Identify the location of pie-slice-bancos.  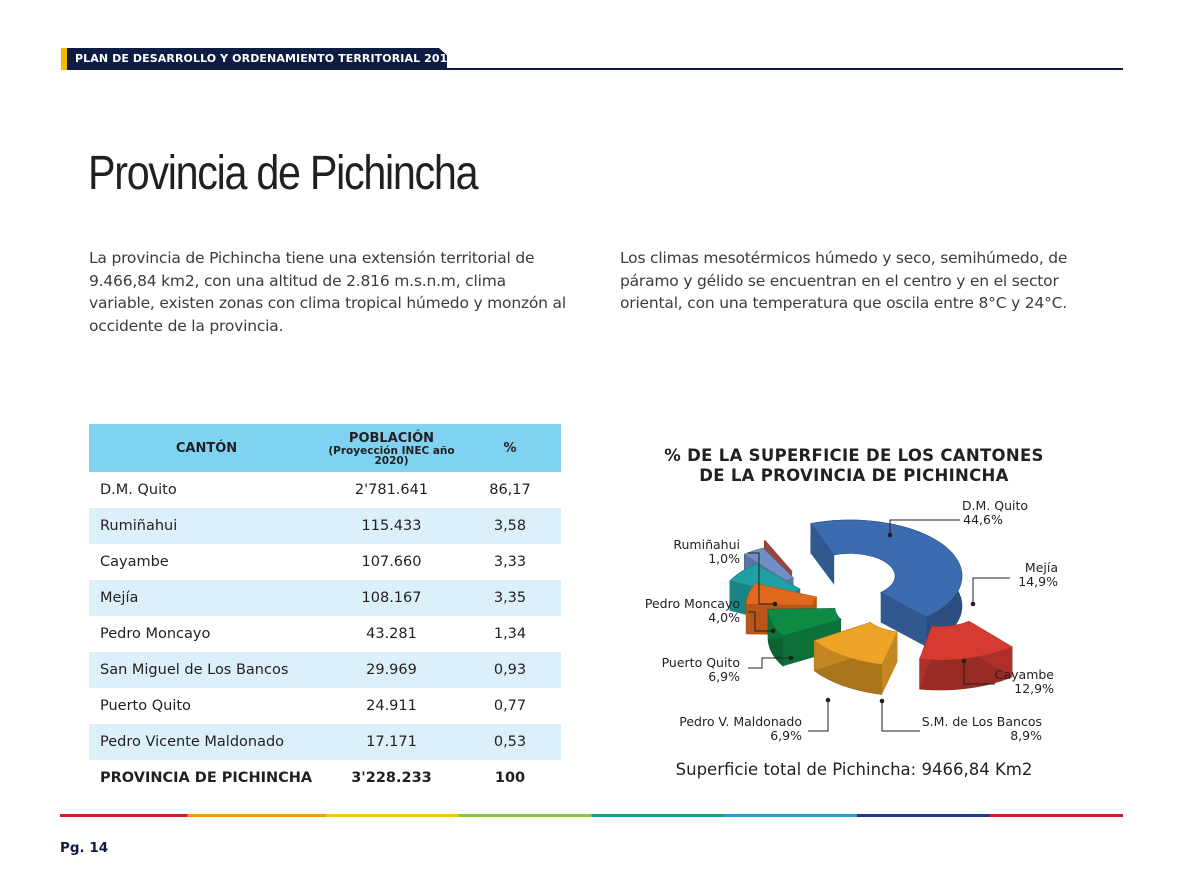
(804, 637).